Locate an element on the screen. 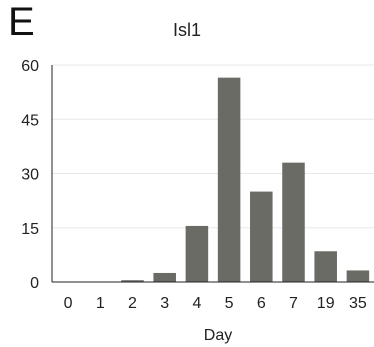 The width and height of the screenshot is (374, 347). x-axis-label: Day is located at coordinates (218, 335).